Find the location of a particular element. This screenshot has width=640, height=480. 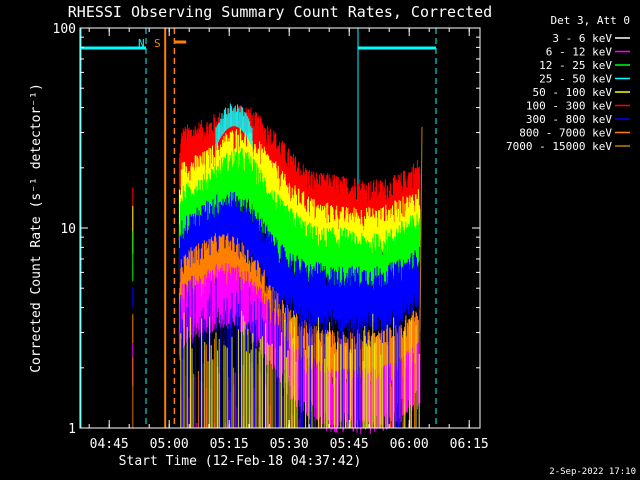

x-axis-label: Start Time (12-Feb-18 04:37:42) is located at coordinates (240, 461).